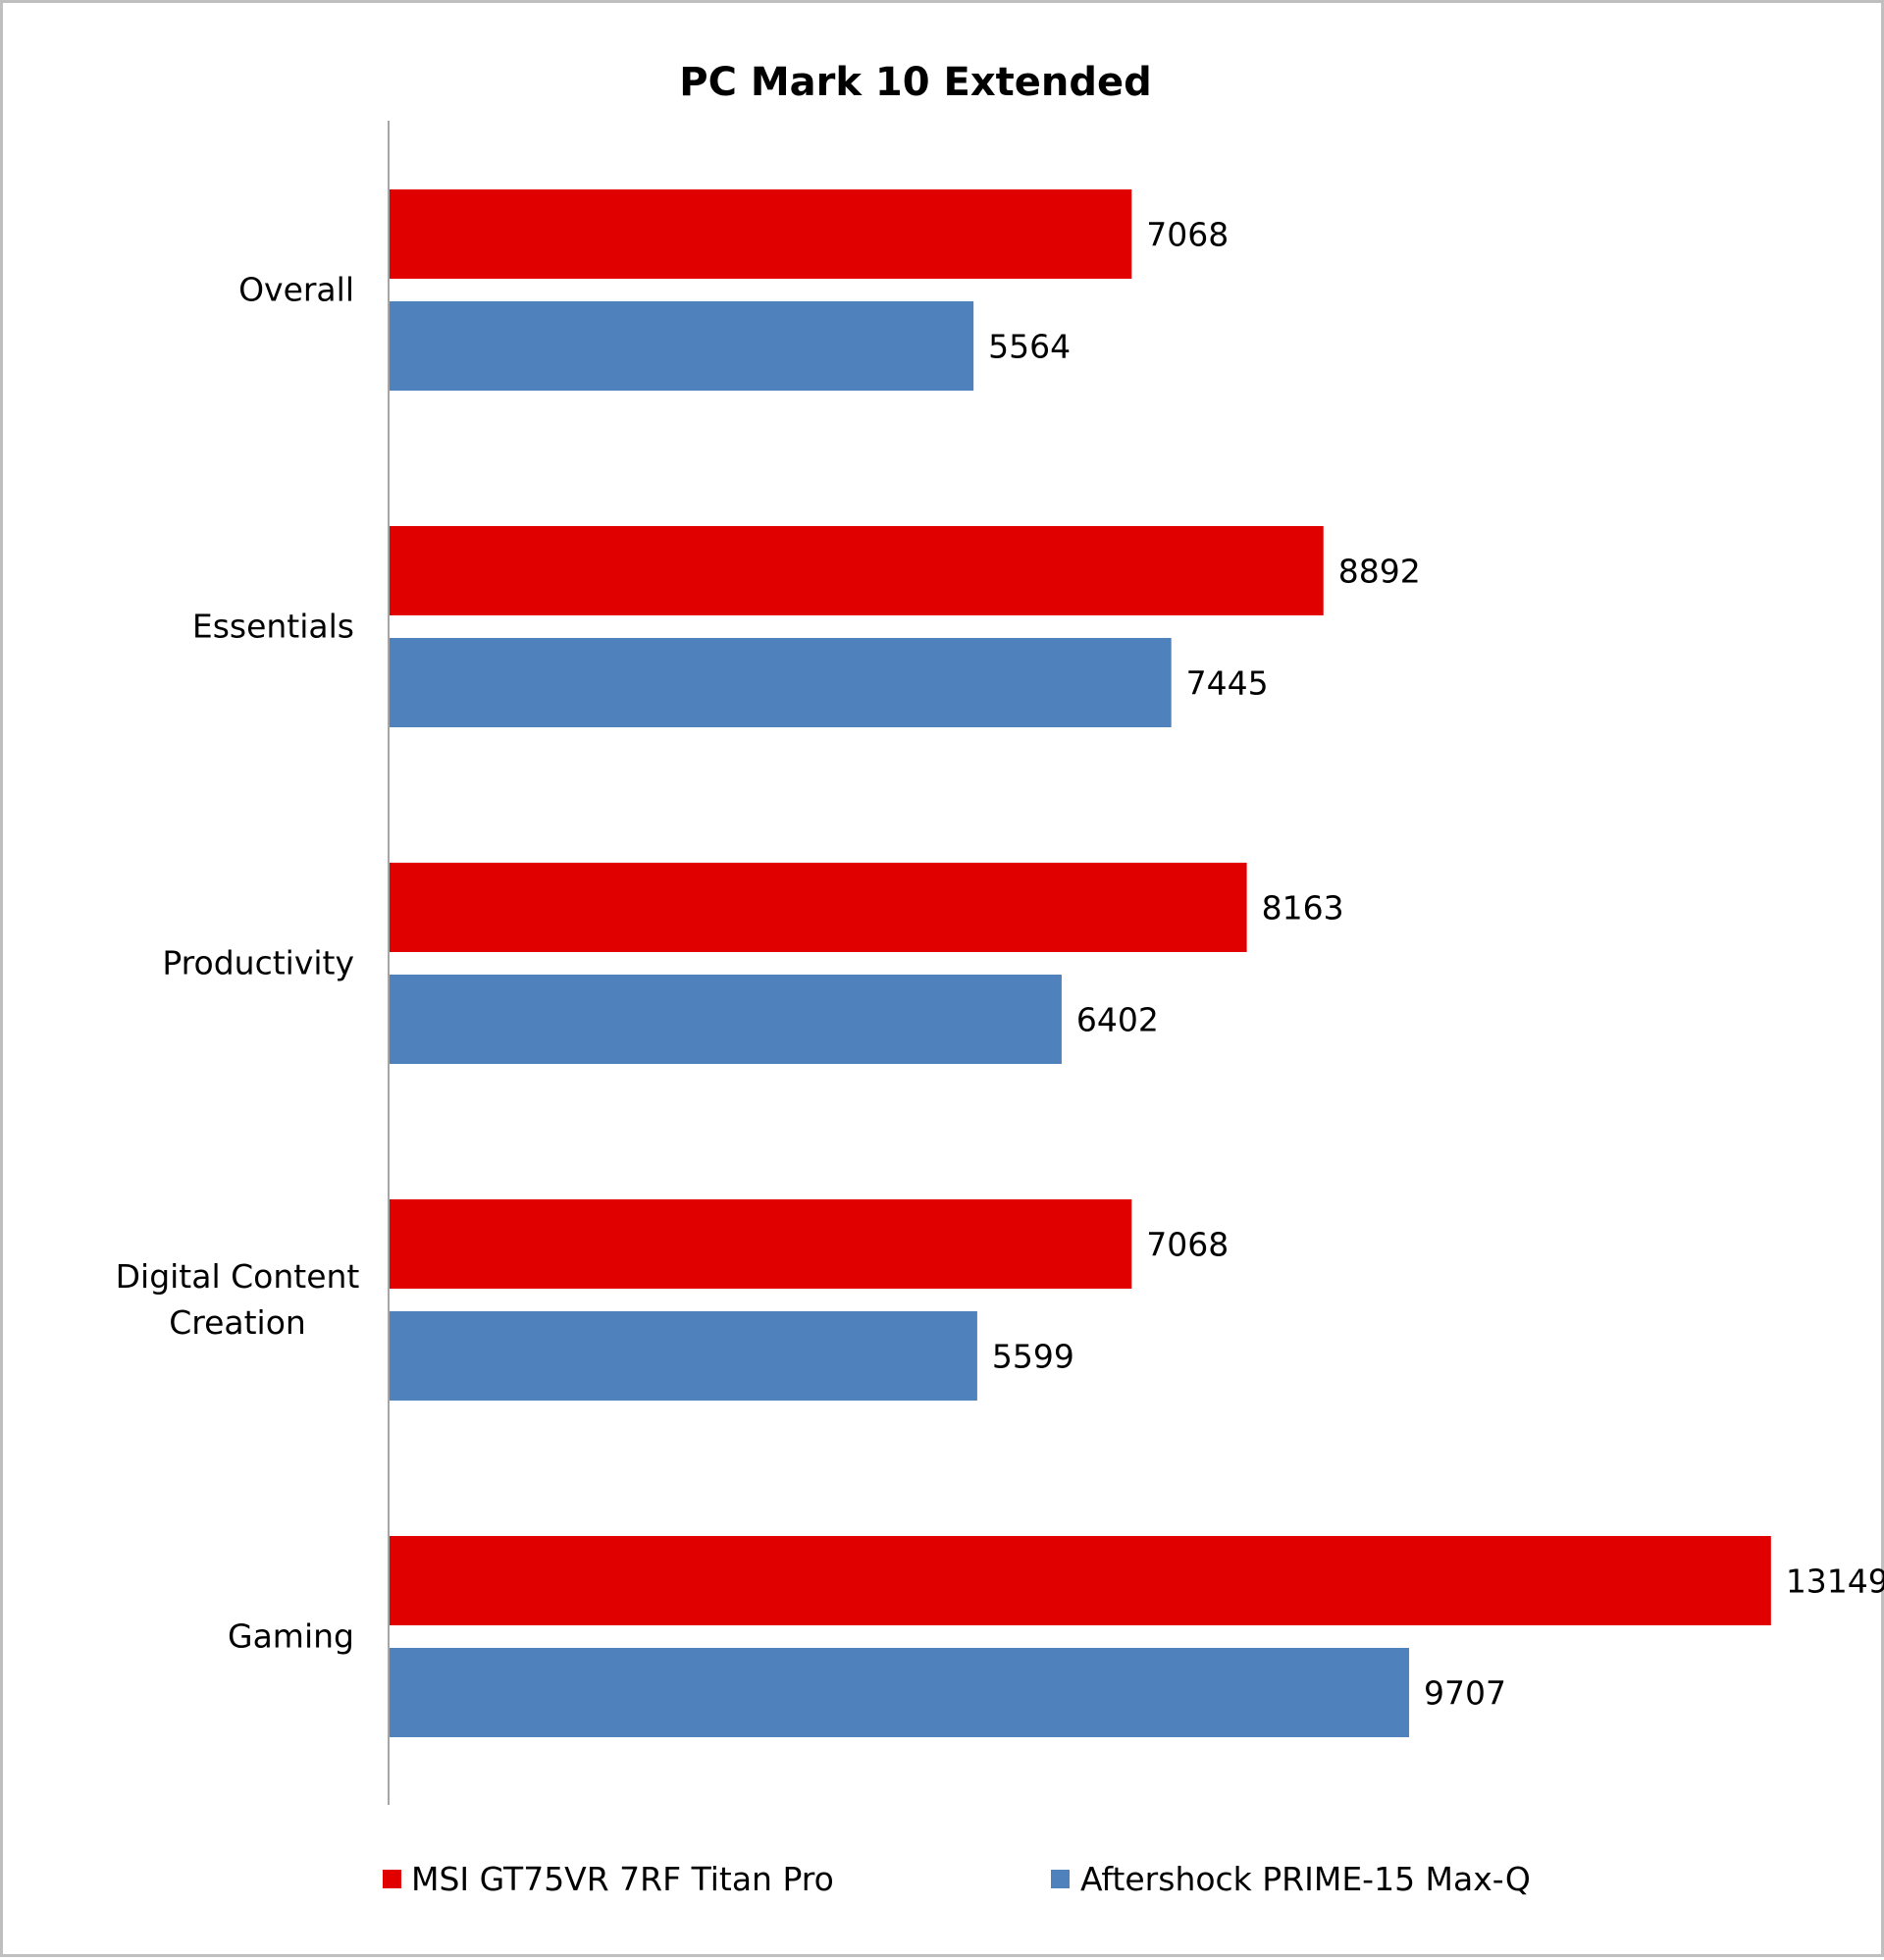  Describe the element at coordinates (296, 290) in the screenshot. I see `category-label: Overall` at that location.